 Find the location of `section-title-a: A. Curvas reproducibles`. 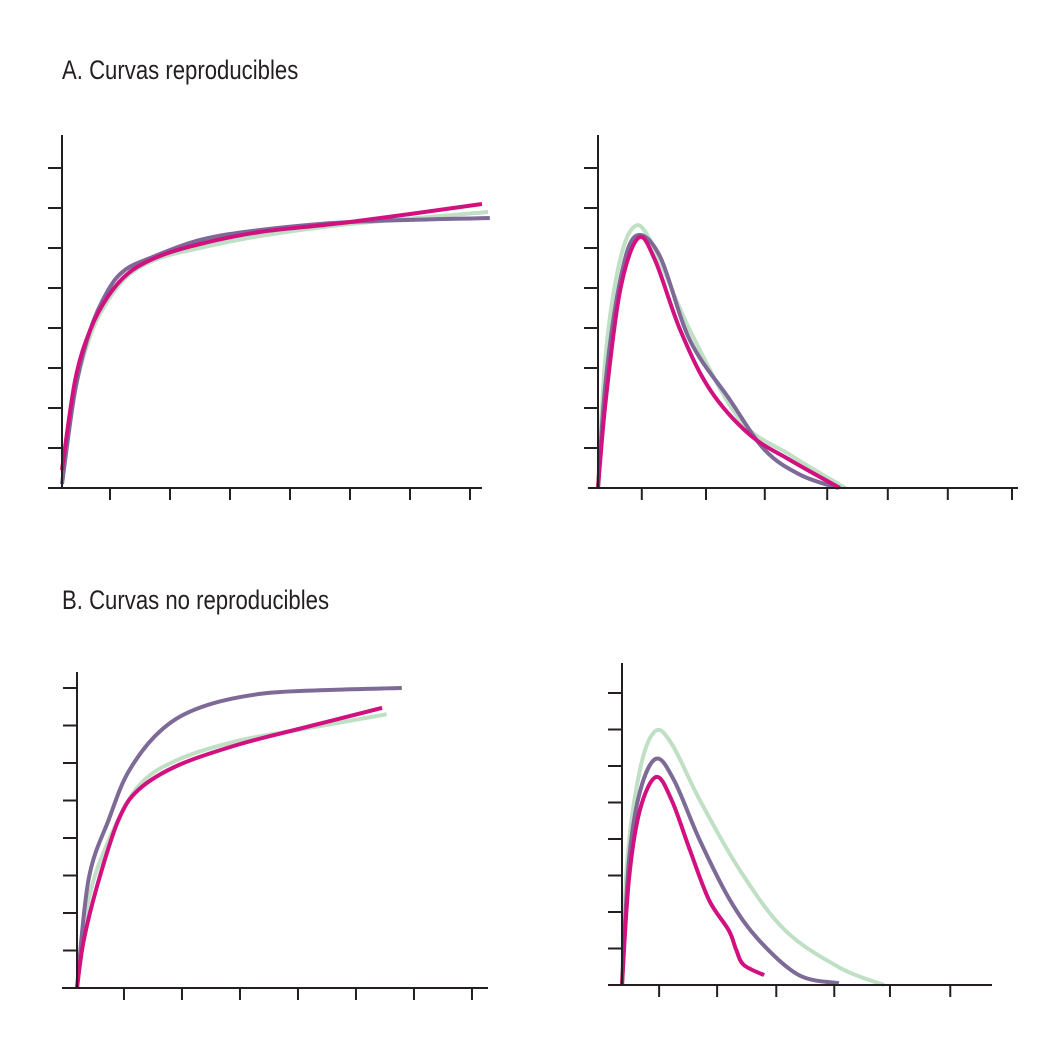

section-title-a: A. Curvas reproducibles is located at coordinates (180, 70).